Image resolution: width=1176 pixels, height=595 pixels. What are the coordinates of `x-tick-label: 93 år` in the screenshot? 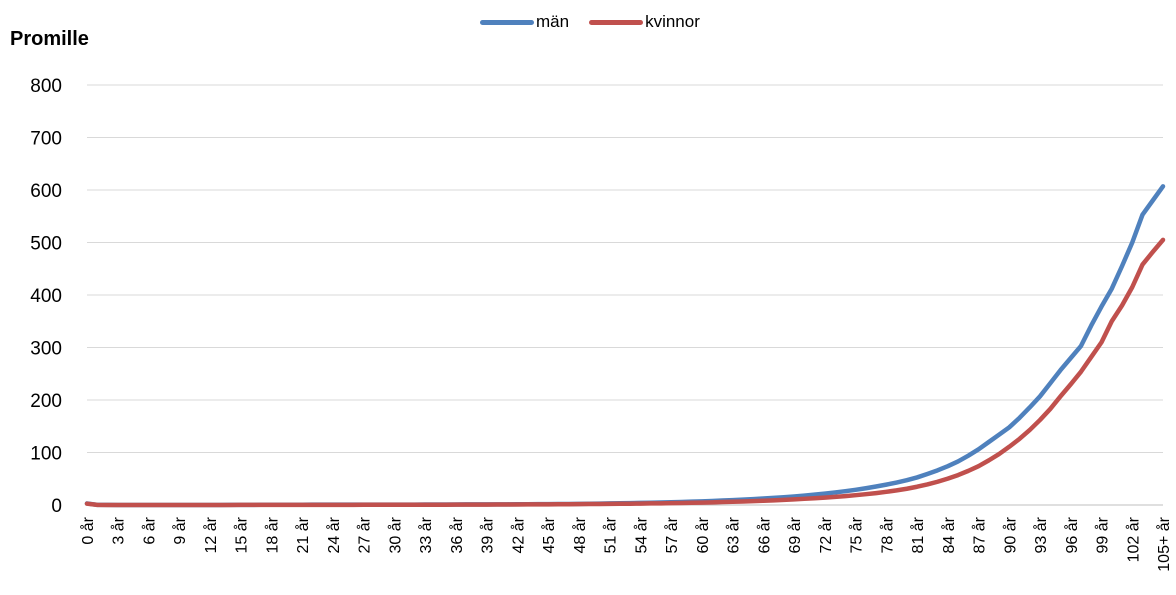 It's located at (1041, 534).